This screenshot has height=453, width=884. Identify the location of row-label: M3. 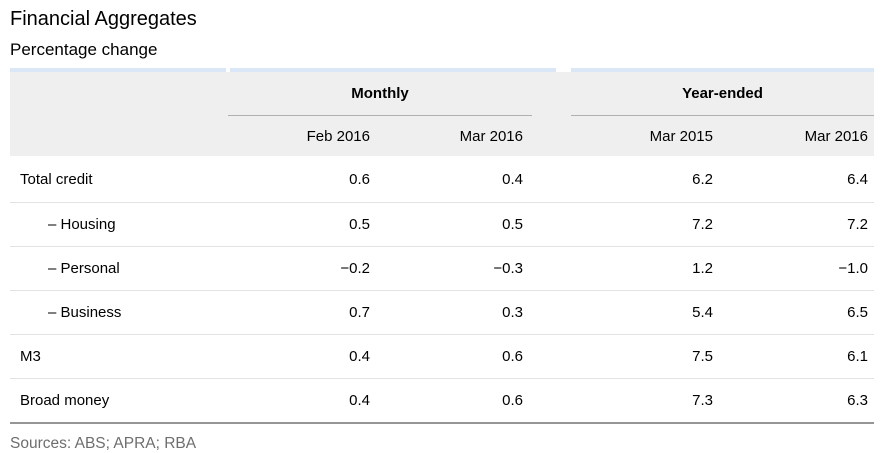
(30, 356).